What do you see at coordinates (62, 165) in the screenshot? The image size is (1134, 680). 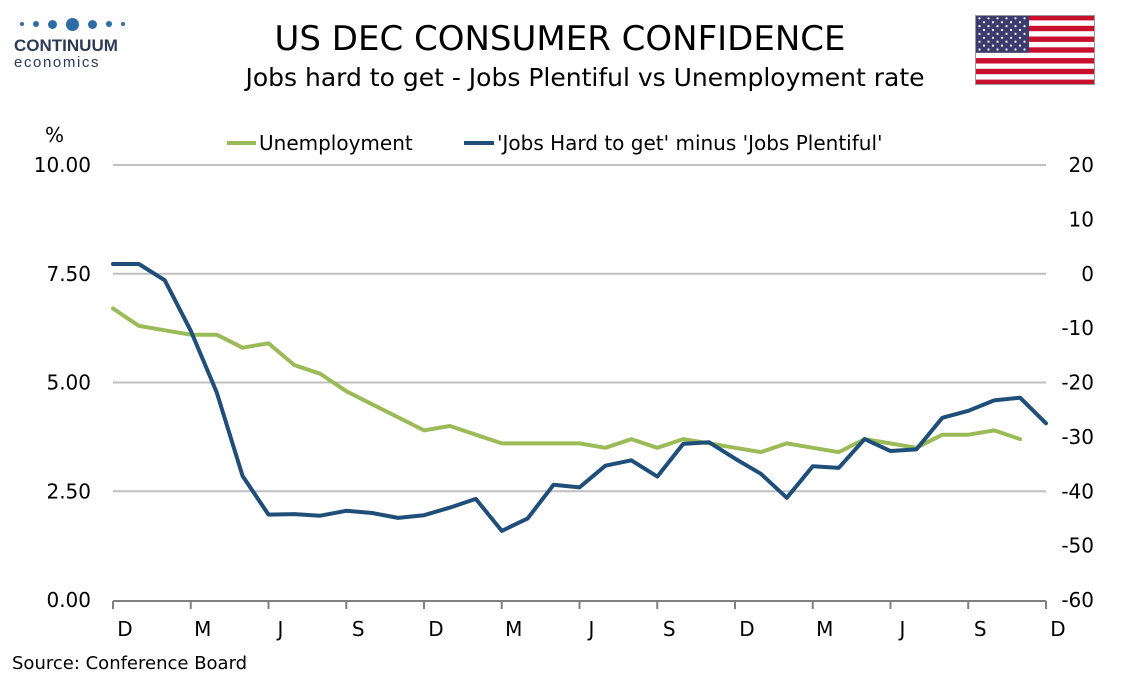 I see `left-tick-label: 10.00` at bounding box center [62, 165].